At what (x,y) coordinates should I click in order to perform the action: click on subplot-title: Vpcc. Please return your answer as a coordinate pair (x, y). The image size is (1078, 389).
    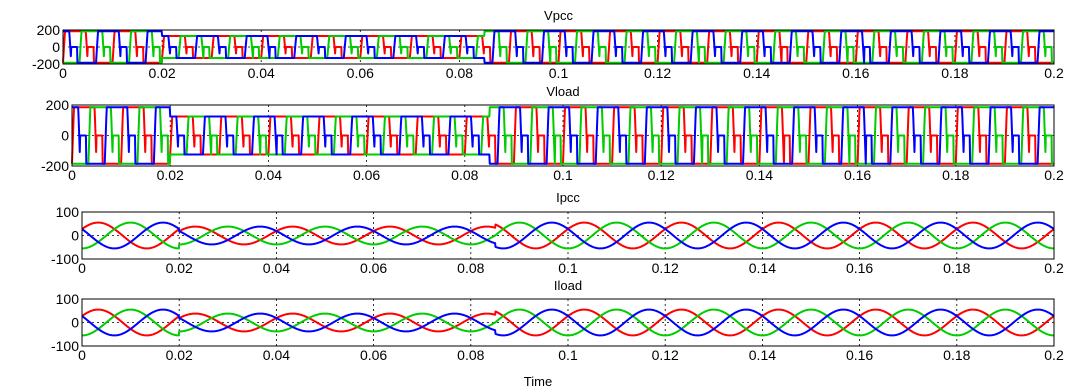
    Looking at the image, I should click on (558, 15).